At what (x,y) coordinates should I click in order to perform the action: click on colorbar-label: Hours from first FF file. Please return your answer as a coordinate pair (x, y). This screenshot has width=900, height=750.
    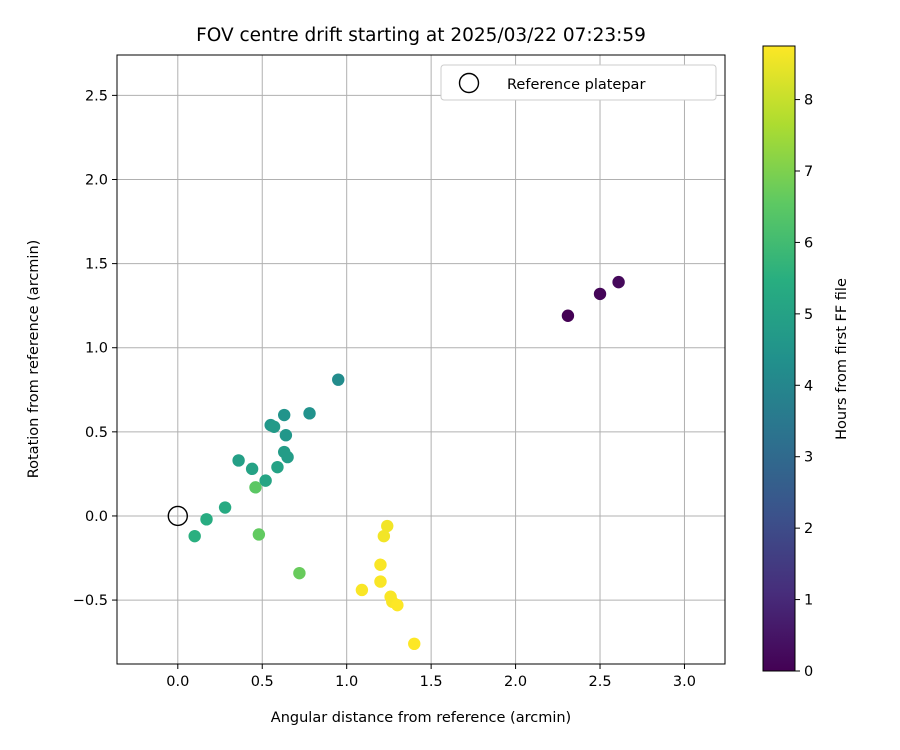
    Looking at the image, I should click on (842, 359).